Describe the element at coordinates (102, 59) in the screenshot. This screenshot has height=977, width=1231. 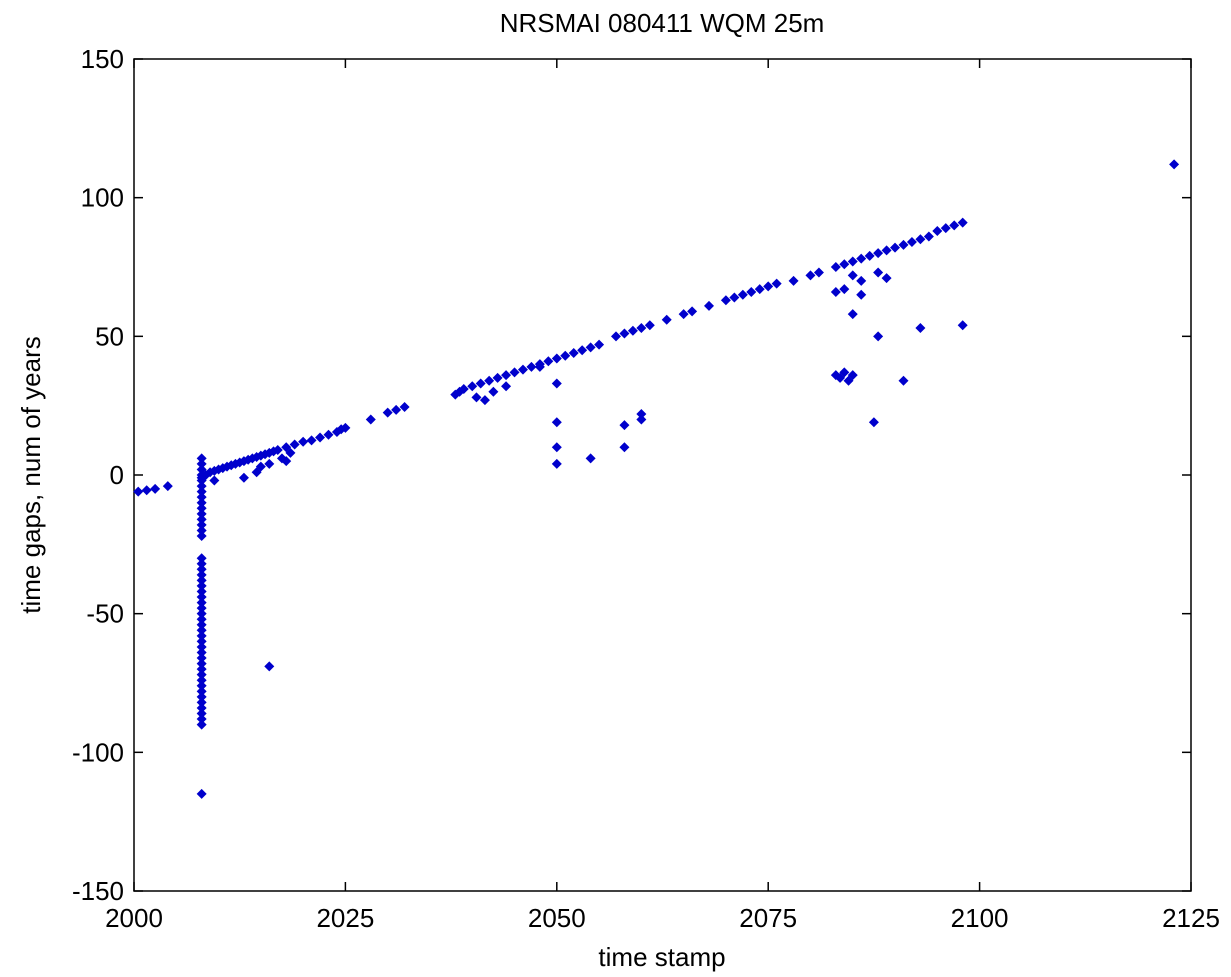
I see `y-tick-label: 150` at that location.